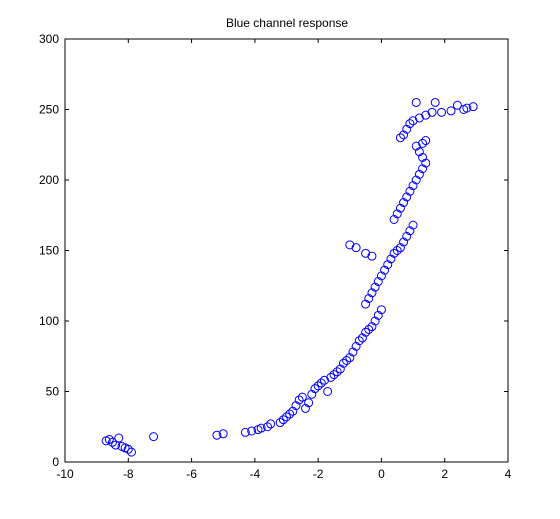 Image resolution: width=560 pixels, height=519 pixels. I want to click on x-tick-label: -6, so click(191, 474).